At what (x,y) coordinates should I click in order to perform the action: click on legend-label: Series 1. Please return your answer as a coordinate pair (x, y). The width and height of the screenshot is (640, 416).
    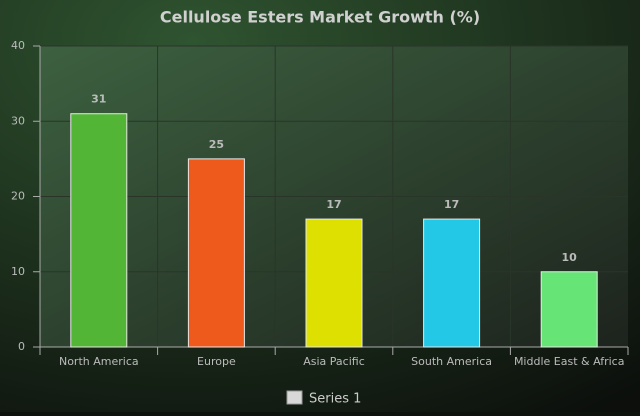
    Looking at the image, I should click on (335, 399).